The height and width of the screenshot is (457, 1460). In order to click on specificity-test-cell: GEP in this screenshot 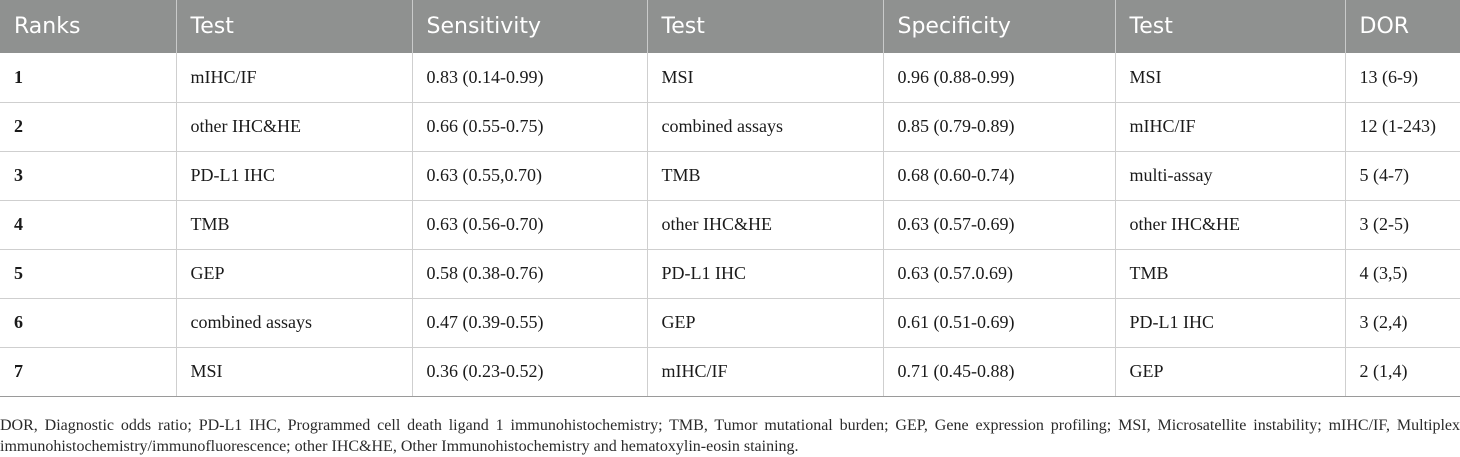, I will do `click(764, 323)`.